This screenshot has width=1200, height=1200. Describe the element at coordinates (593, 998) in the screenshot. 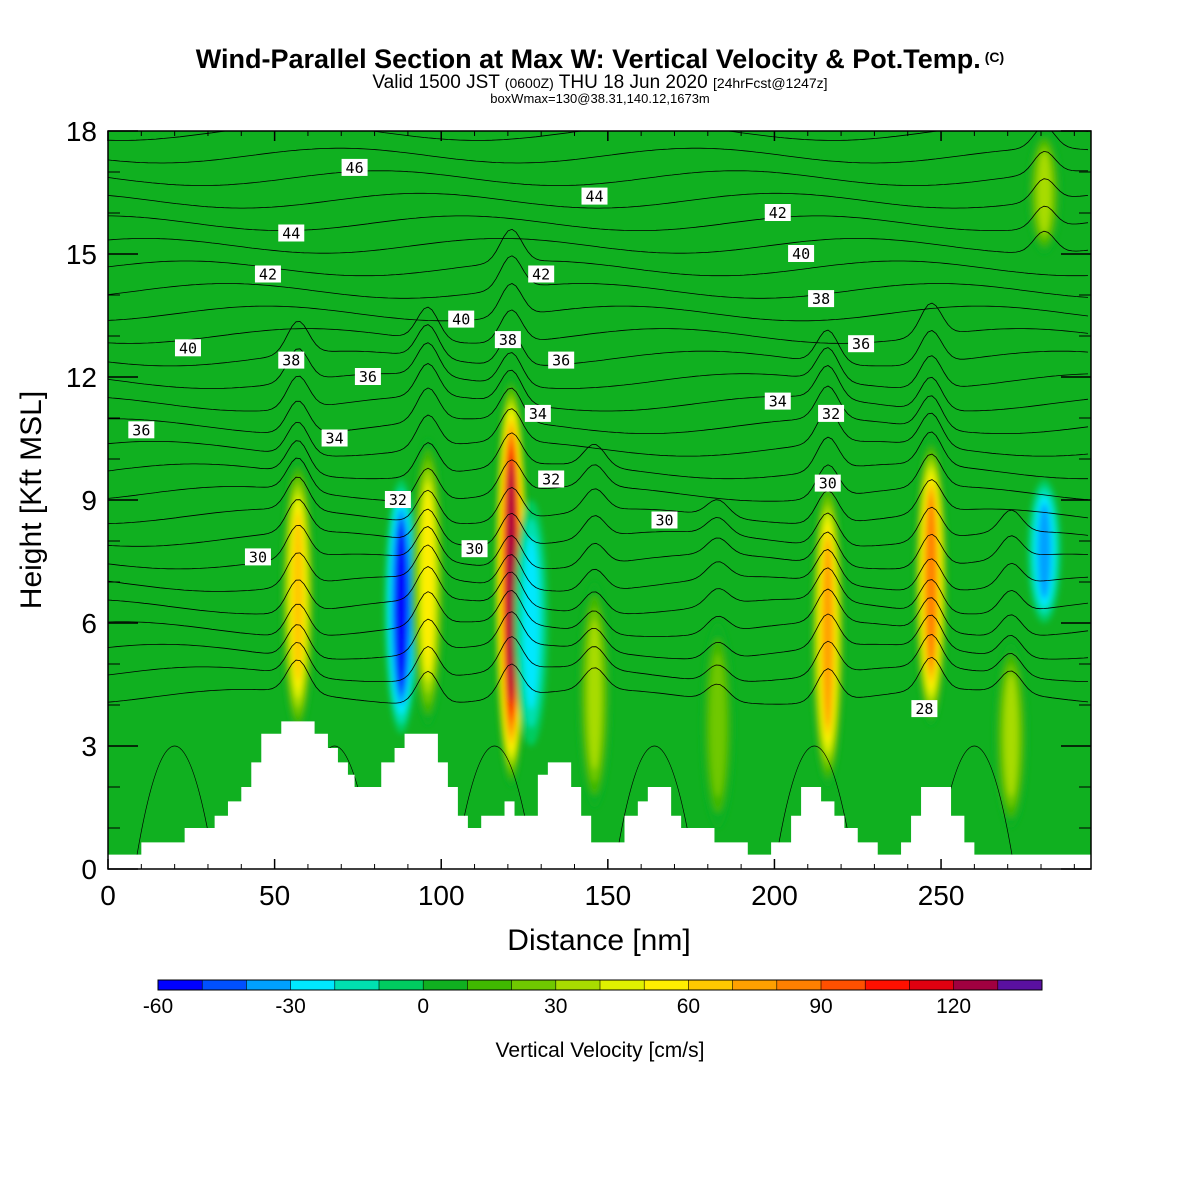

I see `colorbar: -60 -30 0 30 60 90 120` at that location.